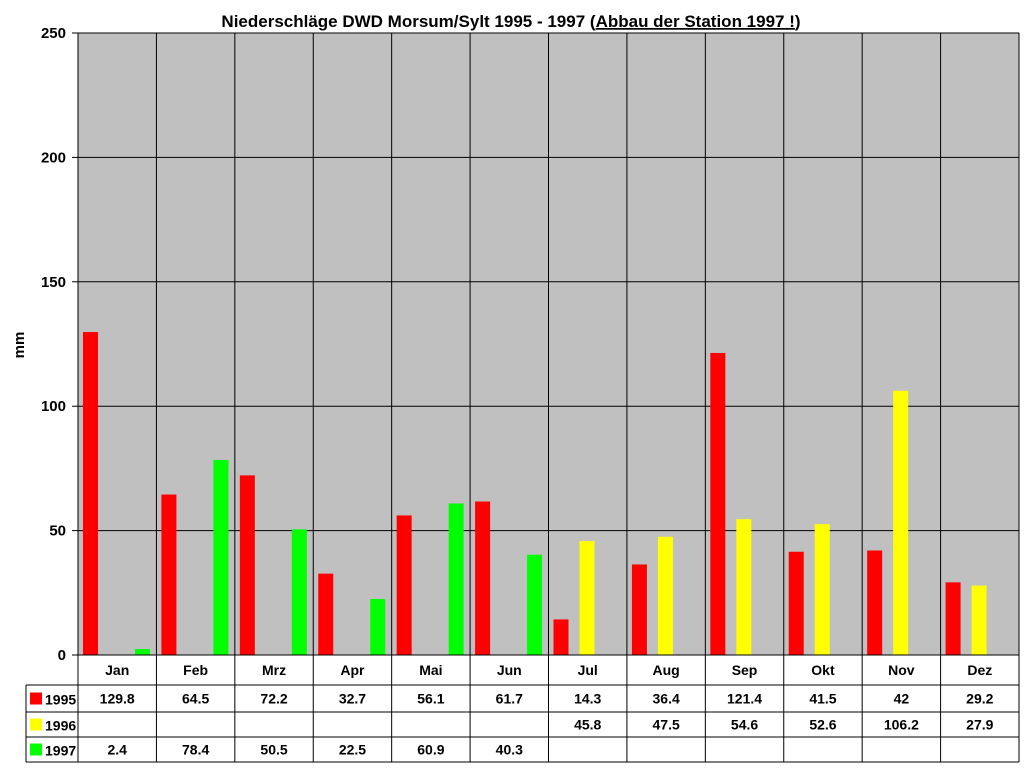 This screenshot has width=1024, height=773. I want to click on category-label: Jan, so click(117, 670).